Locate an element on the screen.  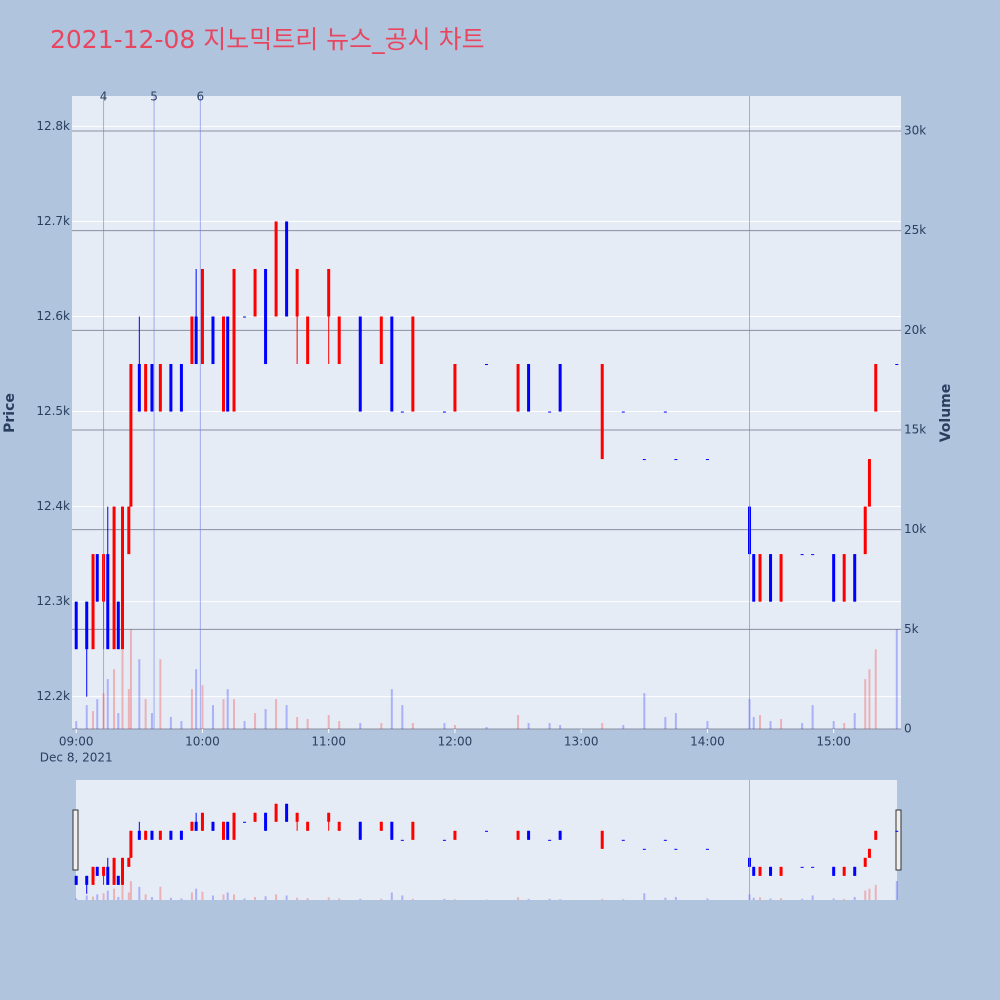
y2-tick-label: 30k is located at coordinates (915, 130).